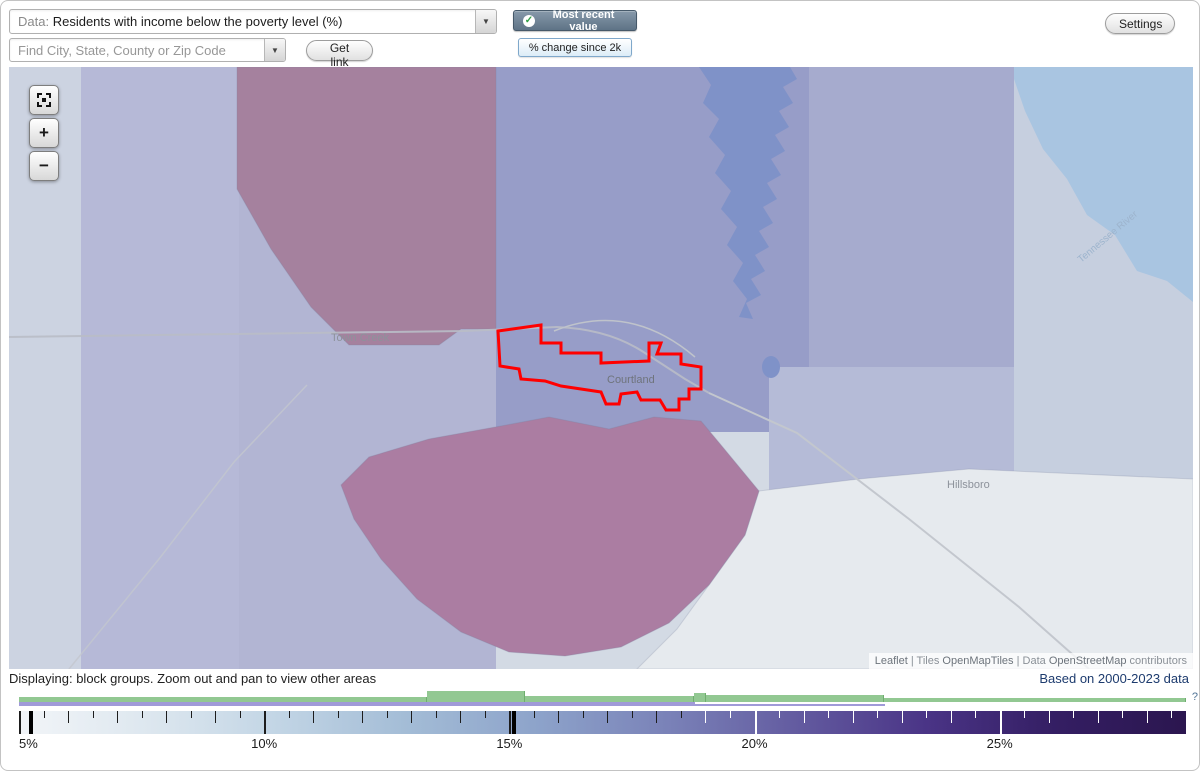 The image size is (1200, 771). What do you see at coordinates (122, 50) in the screenshot?
I see `search-placeholder: Find City, State, County or Zip Code` at bounding box center [122, 50].